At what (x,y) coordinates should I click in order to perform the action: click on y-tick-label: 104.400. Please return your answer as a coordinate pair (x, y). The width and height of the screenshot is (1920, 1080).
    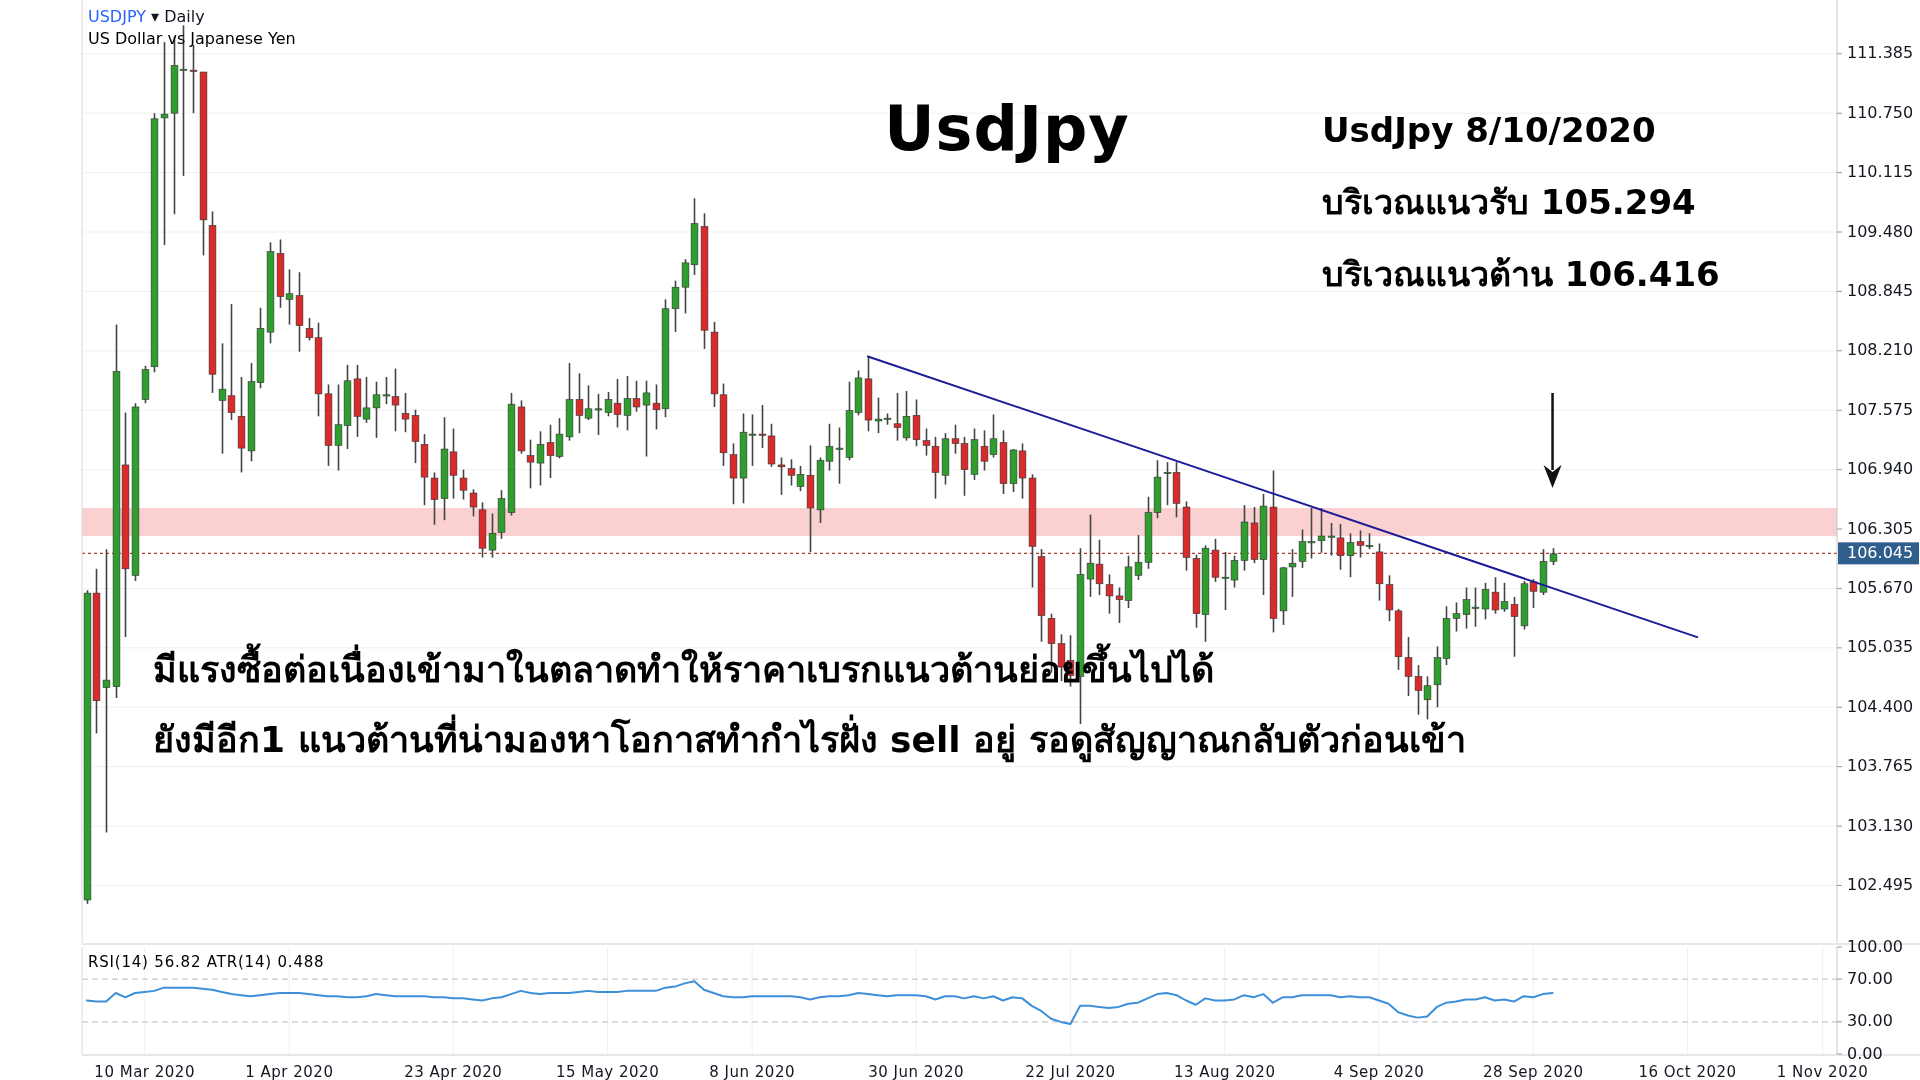
    Looking at the image, I should click on (1880, 706).